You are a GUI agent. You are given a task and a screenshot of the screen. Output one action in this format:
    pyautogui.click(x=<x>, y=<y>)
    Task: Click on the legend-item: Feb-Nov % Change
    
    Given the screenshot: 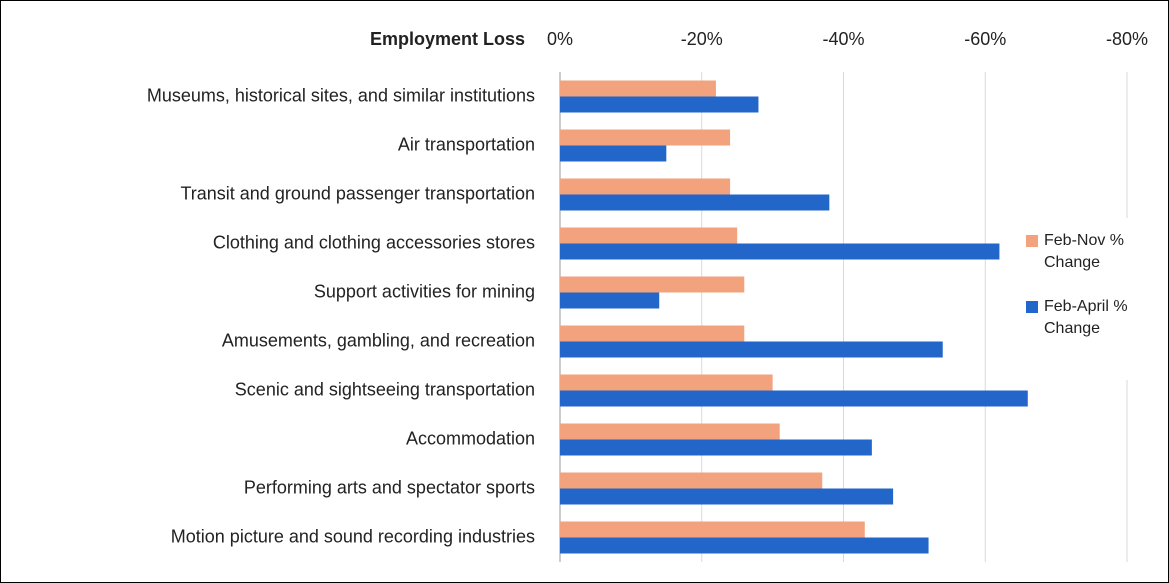 What is the action you would take?
    pyautogui.click(x=1096, y=252)
    